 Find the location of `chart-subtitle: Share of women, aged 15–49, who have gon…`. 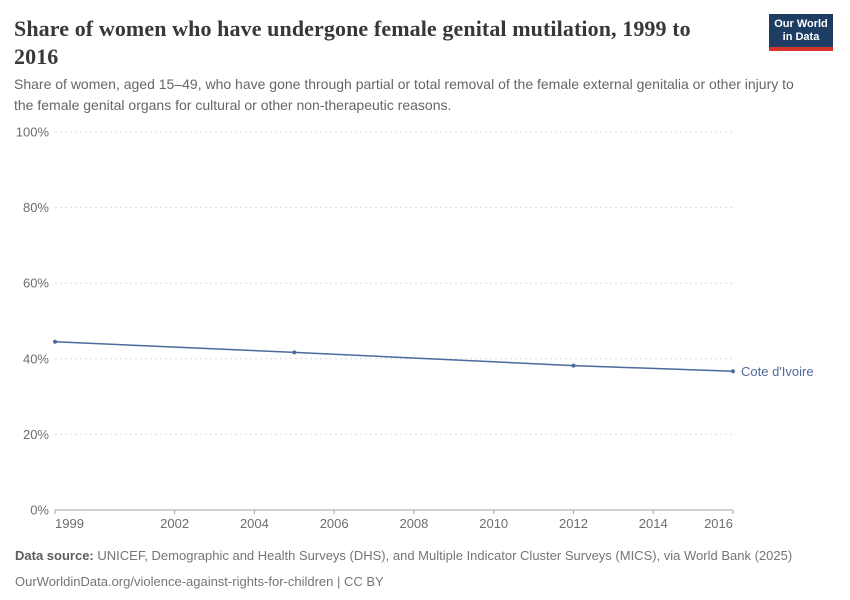

chart-subtitle: Share of women, aged 15–49, who have gon… is located at coordinates (404, 94).